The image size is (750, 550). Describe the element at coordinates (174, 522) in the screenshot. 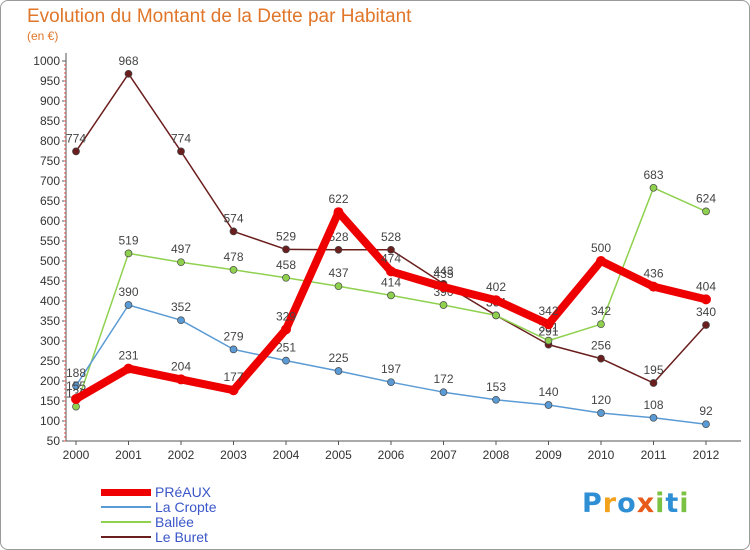

I see `legend-label: Ballée` at that location.